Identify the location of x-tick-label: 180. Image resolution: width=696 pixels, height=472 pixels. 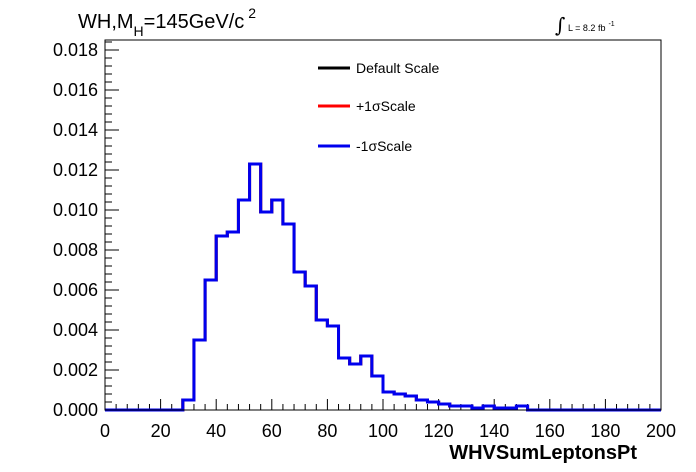
(605, 431).